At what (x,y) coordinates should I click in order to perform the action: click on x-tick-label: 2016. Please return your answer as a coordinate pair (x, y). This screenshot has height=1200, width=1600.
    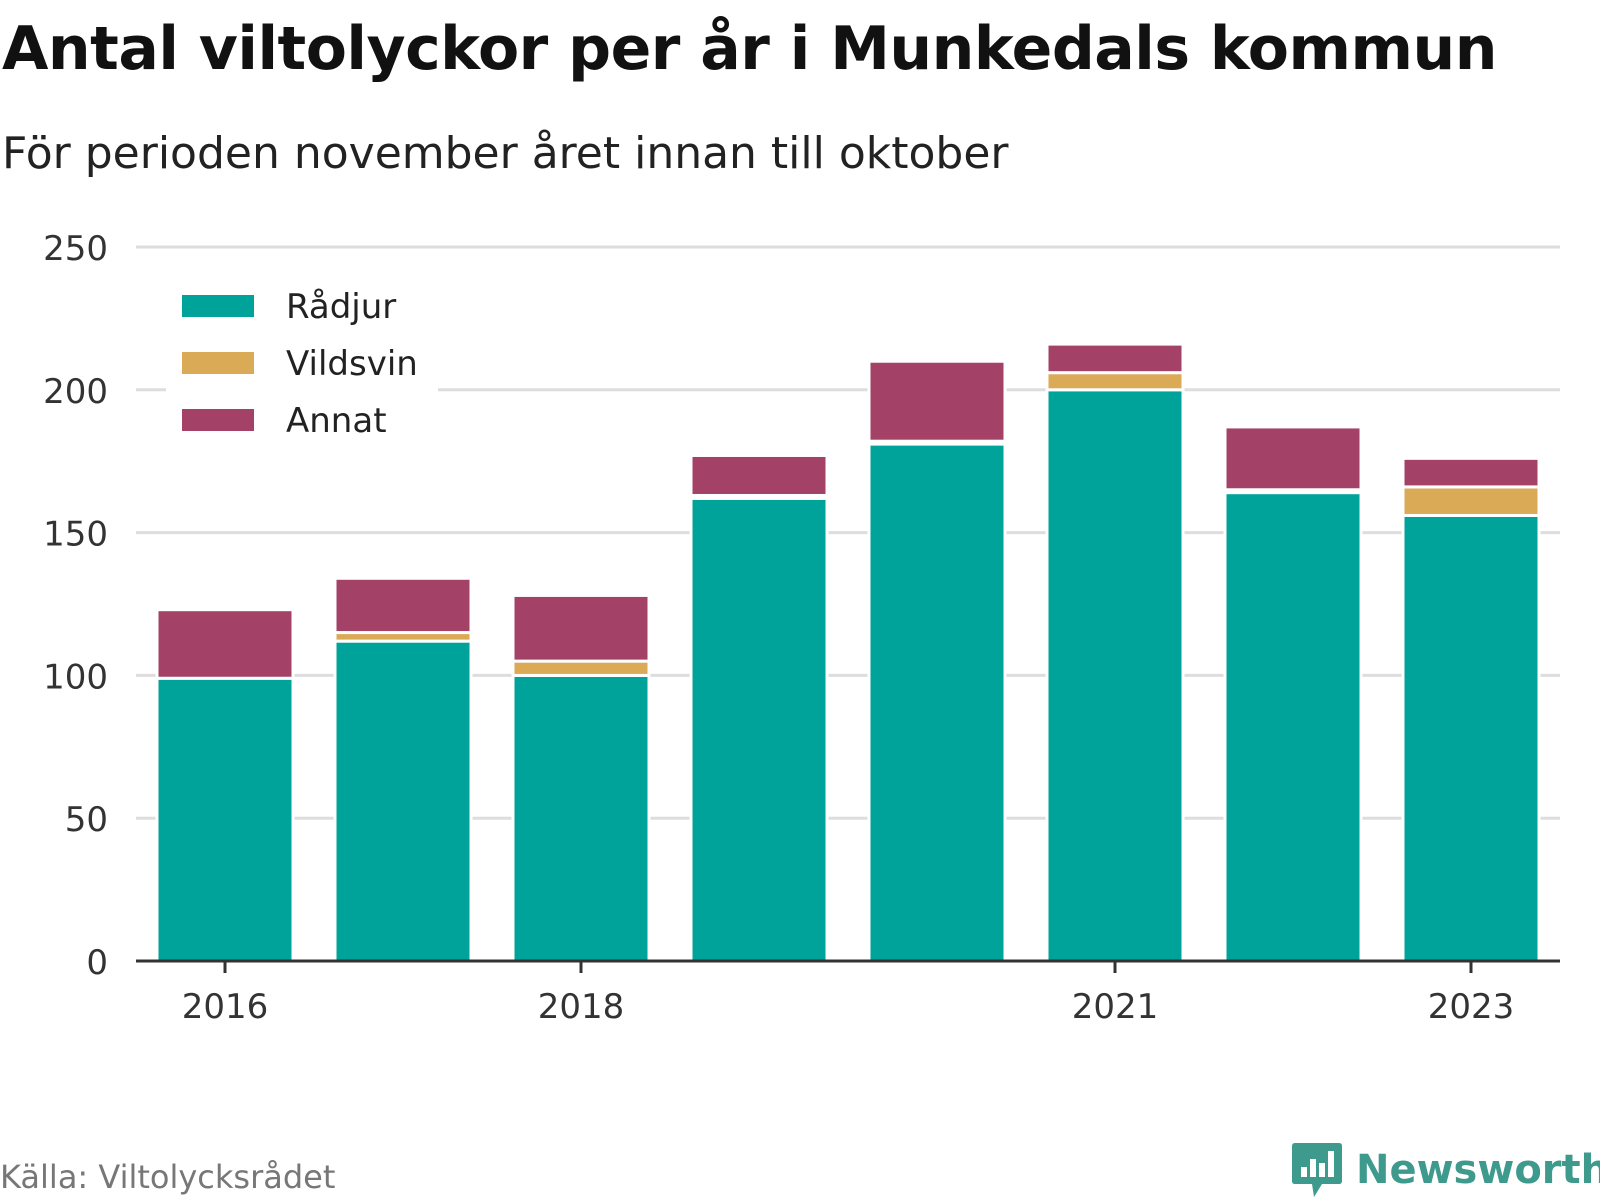
    Looking at the image, I should click on (225, 1007).